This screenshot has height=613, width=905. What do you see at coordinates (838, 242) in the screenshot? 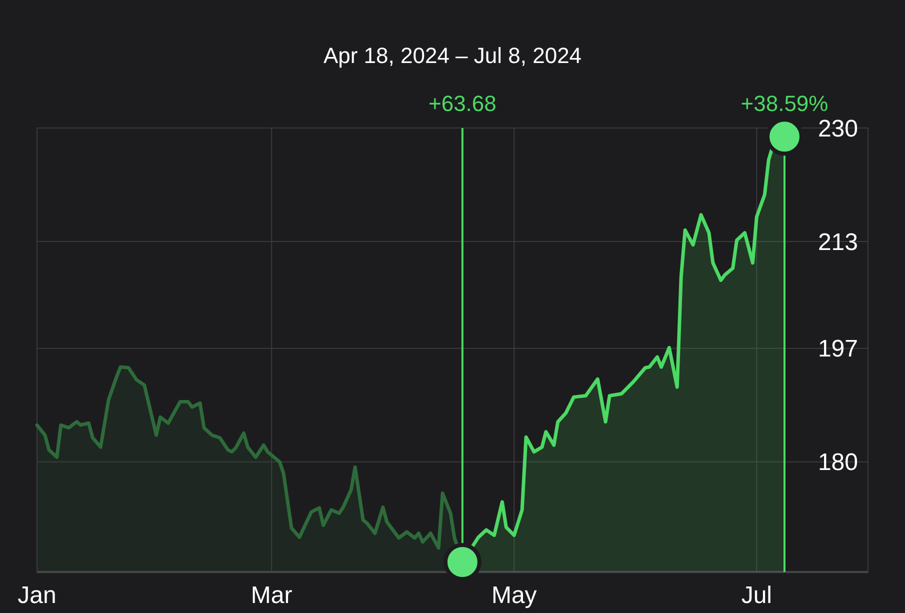
I see `y-tick-label: 213` at bounding box center [838, 242].